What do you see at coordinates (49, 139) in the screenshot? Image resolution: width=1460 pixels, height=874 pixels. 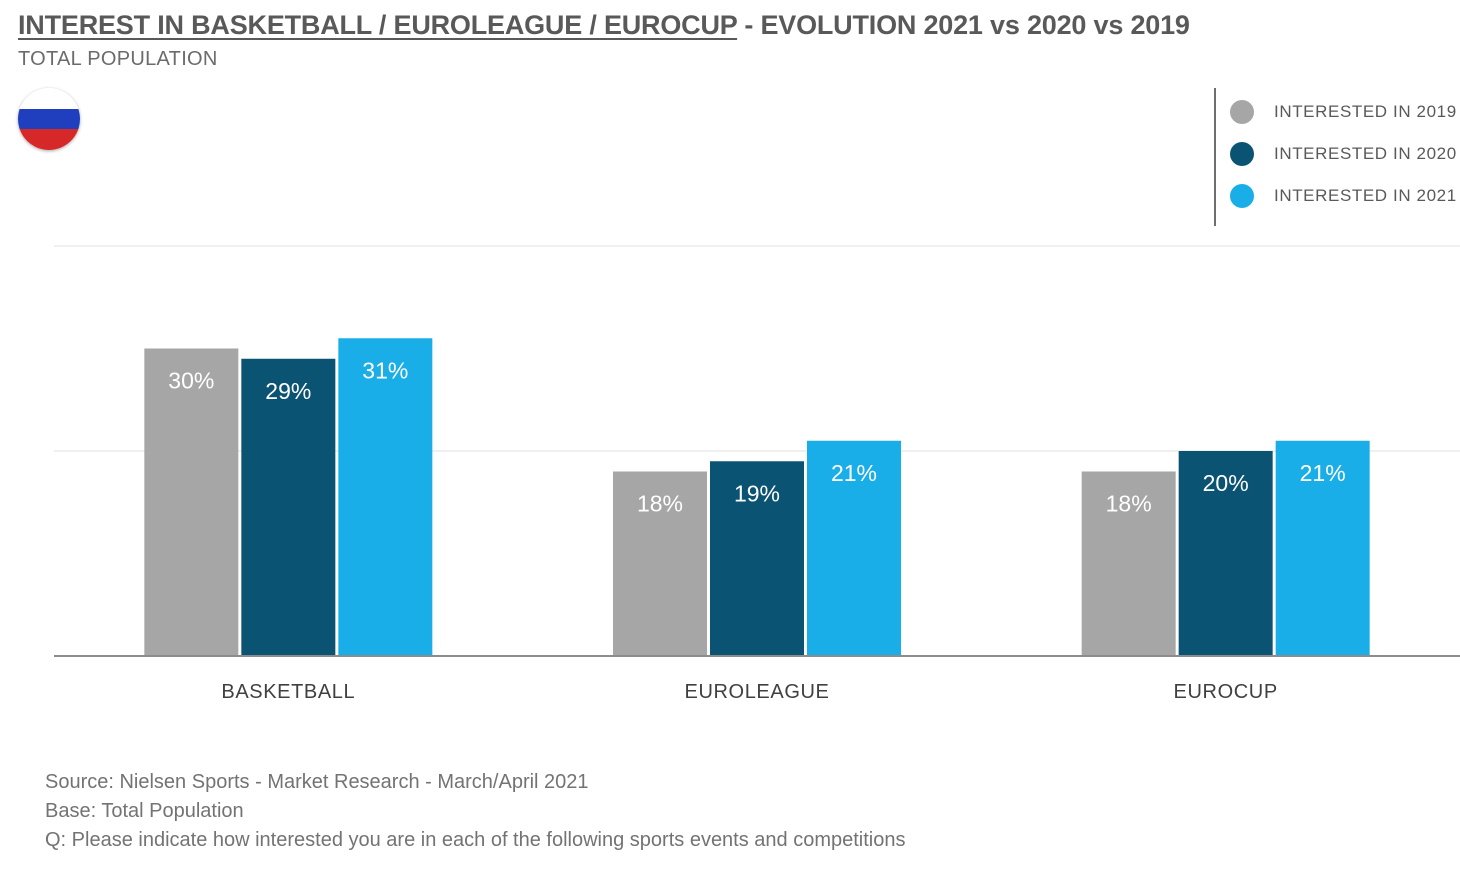 I see `flag-stripe-red` at bounding box center [49, 139].